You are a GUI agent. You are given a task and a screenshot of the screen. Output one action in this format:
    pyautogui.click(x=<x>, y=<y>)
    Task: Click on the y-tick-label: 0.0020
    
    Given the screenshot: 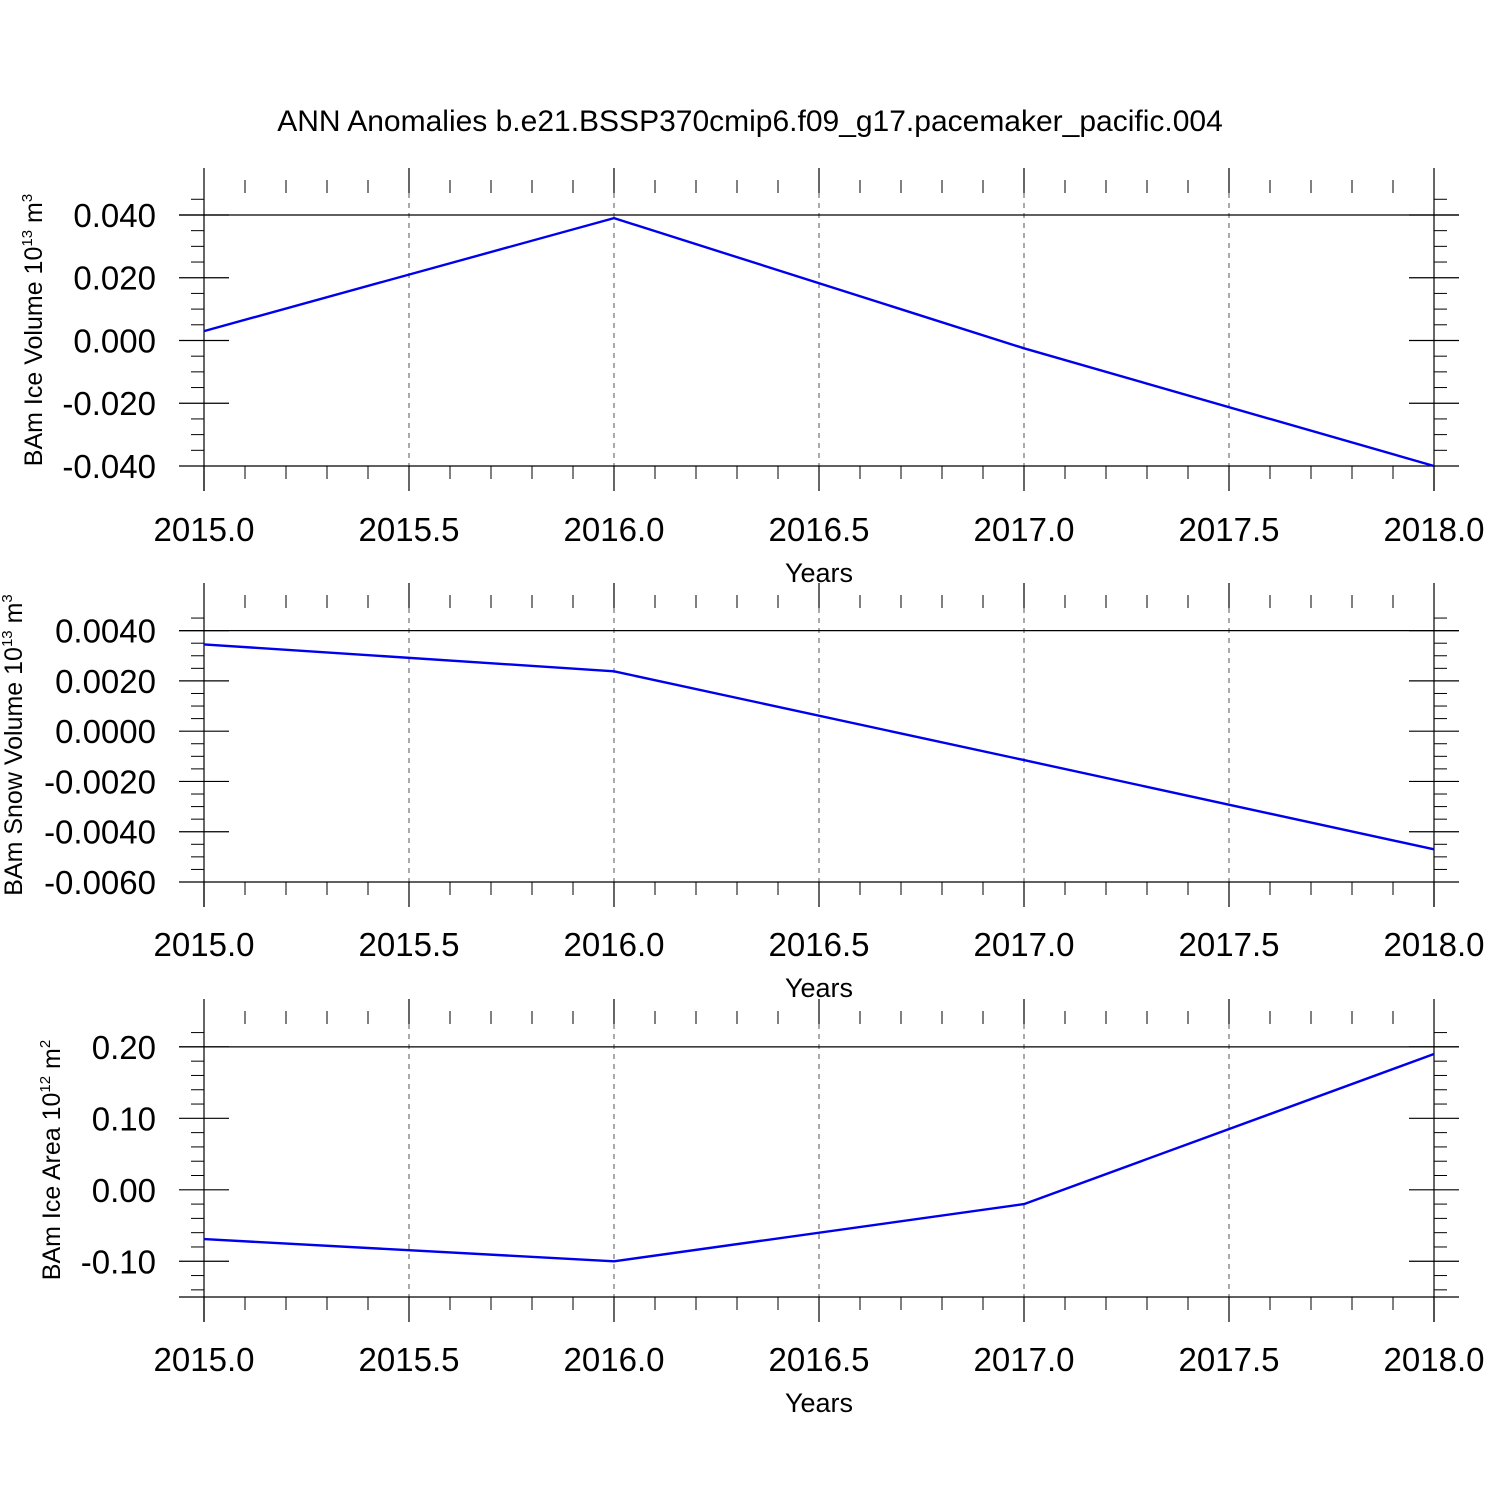 What is the action you would take?
    pyautogui.click(x=105, y=681)
    